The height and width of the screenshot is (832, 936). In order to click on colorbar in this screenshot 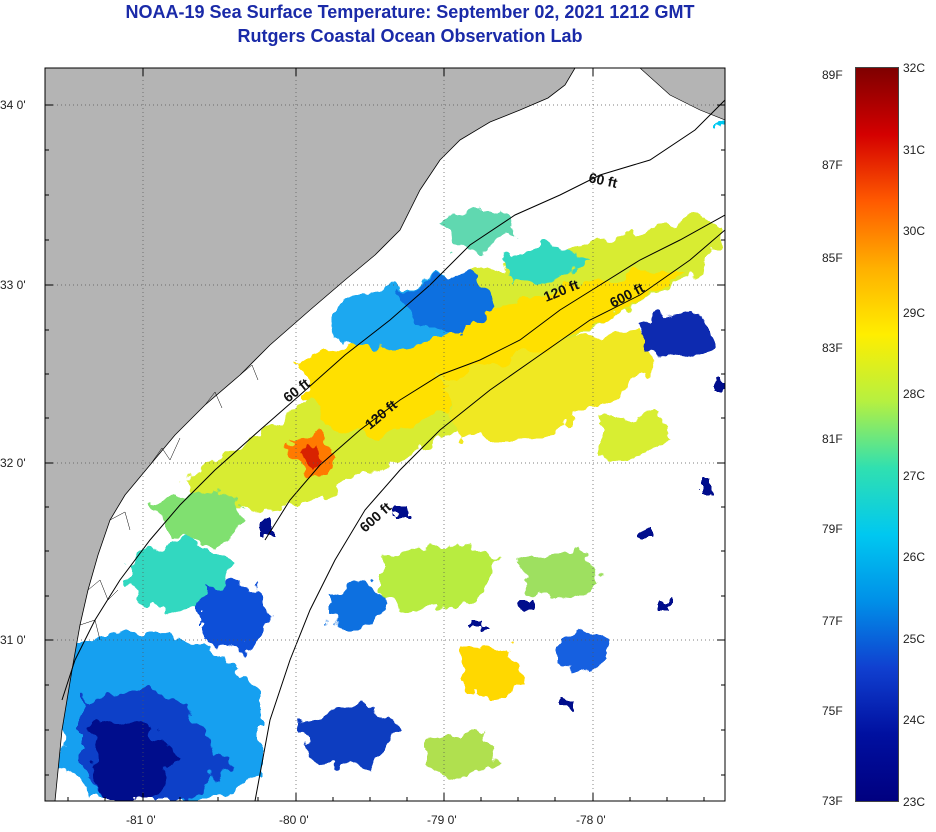, I will do `click(877, 434)`.